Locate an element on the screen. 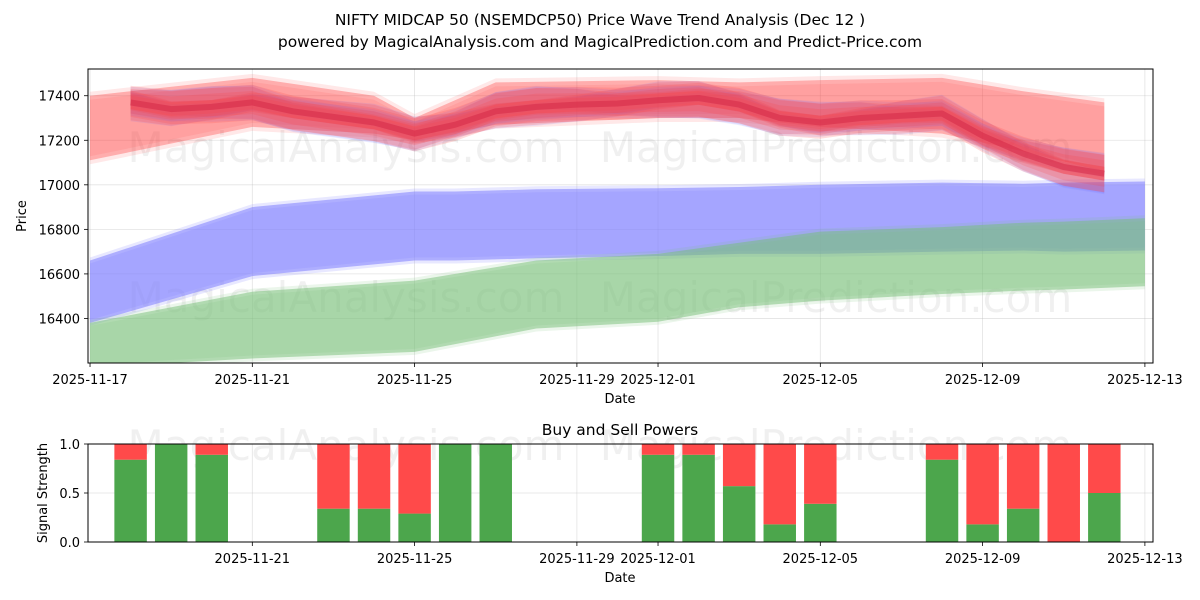 The image size is (1200, 600). price-x-tick-label: 2025-11-17 is located at coordinates (90, 380).